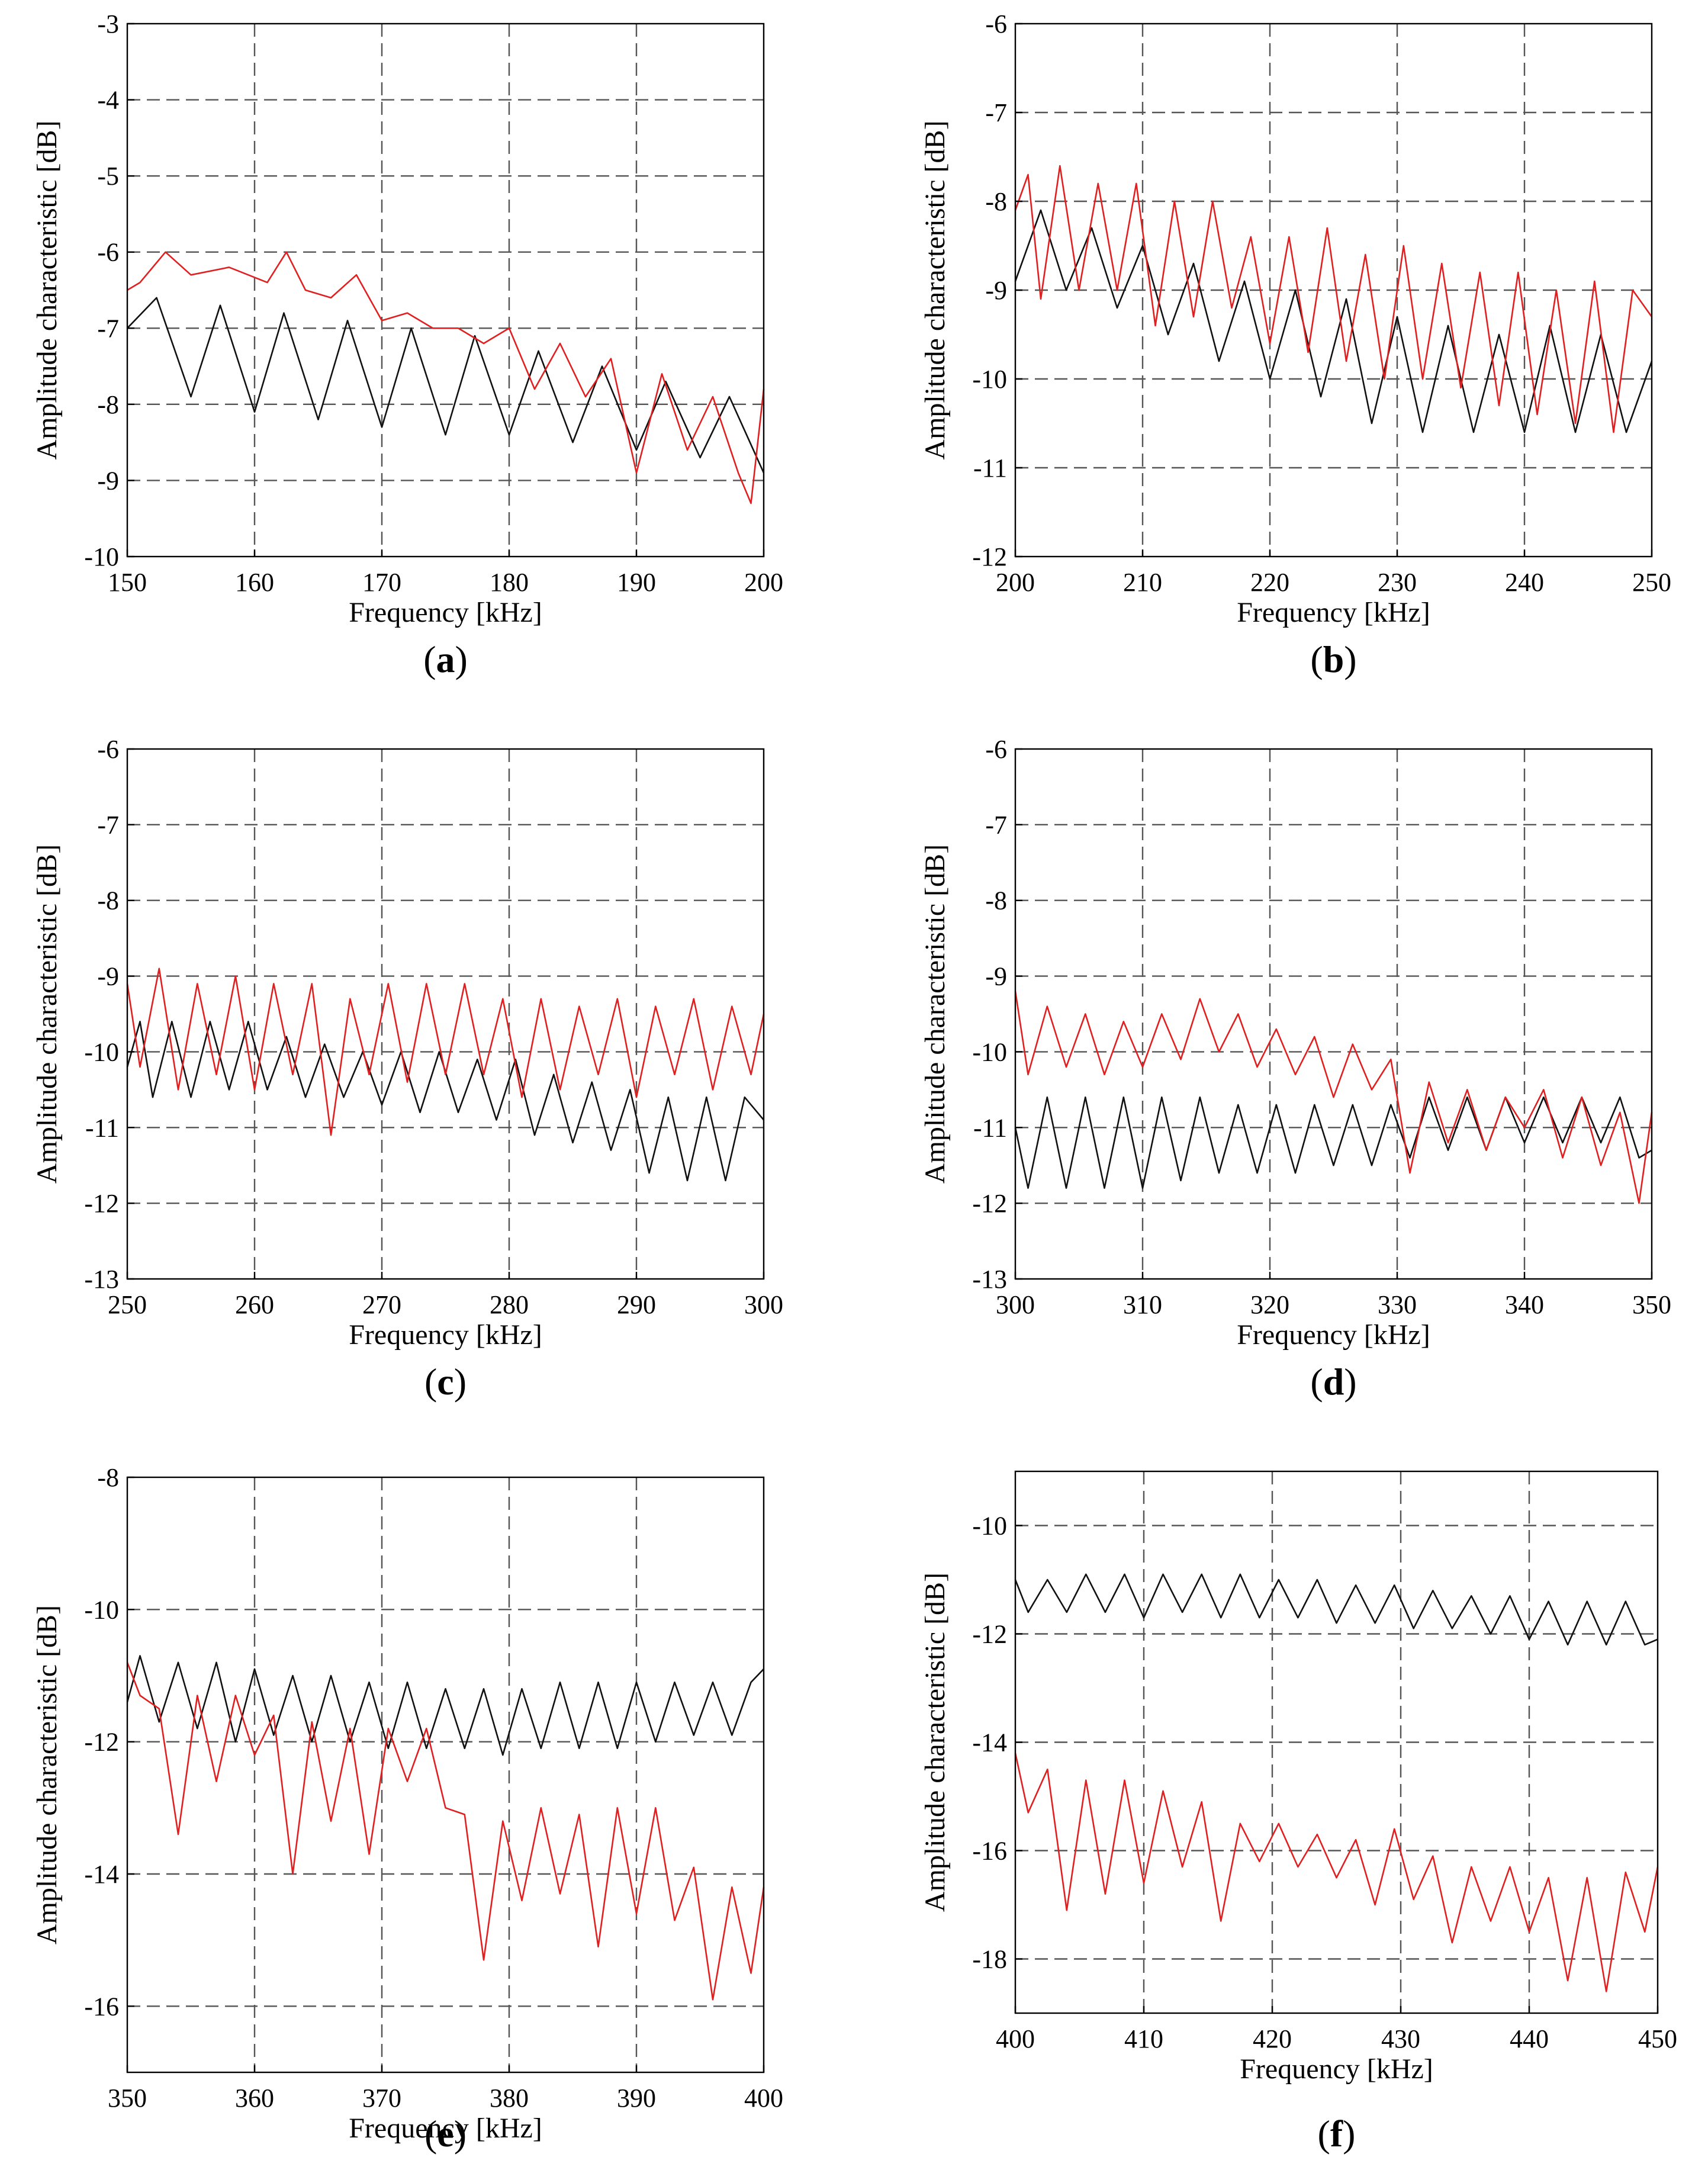 The height and width of the screenshot is (2173, 1708). Describe the element at coordinates (509, 1304) in the screenshot. I see `x-tick-label: 280` at that location.